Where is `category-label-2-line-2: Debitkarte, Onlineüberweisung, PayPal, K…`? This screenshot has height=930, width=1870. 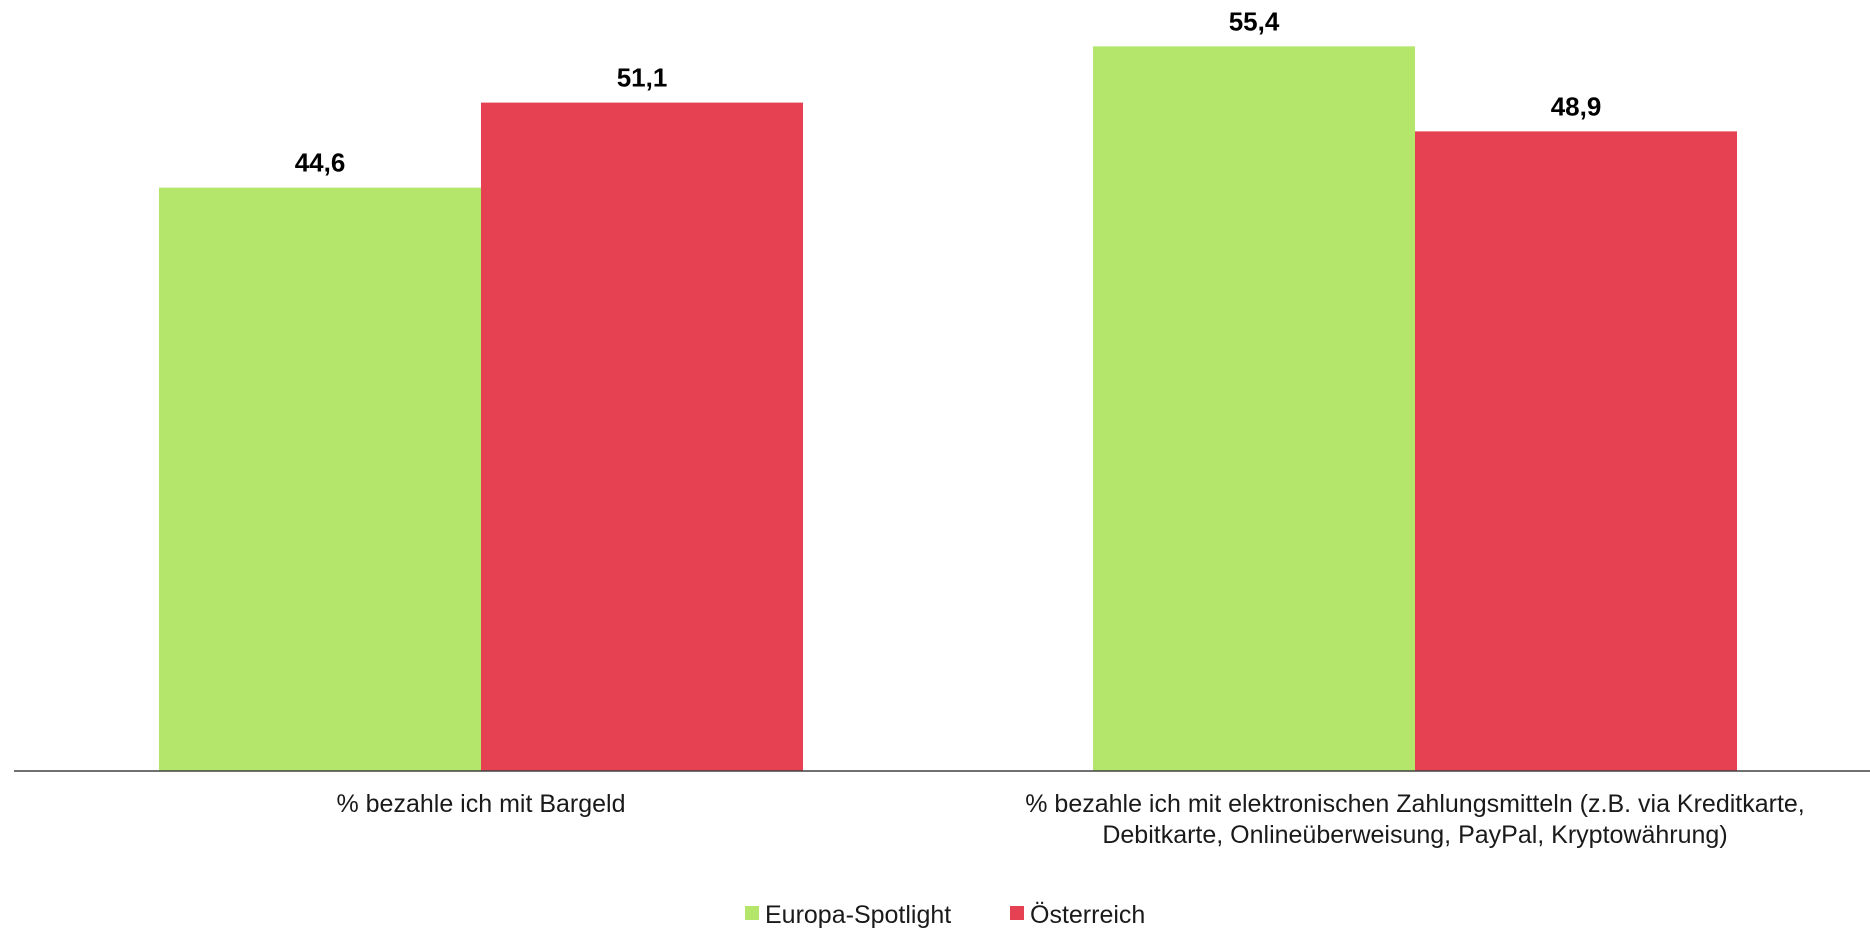 category-label-2-line-2: Debitkarte, Onlineüberweisung, PayPal, K… is located at coordinates (1414, 835).